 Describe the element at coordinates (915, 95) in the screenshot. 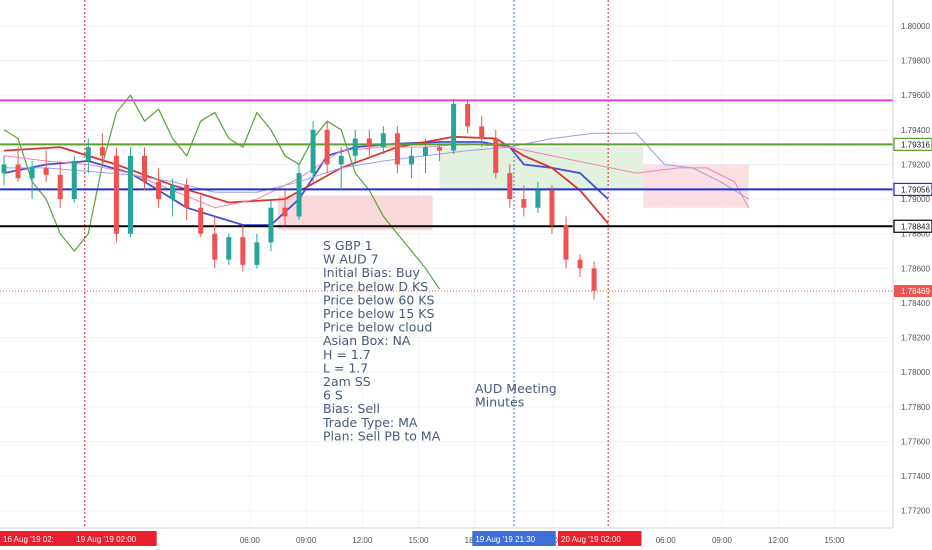

I see `price-tick: 1.79600` at that location.